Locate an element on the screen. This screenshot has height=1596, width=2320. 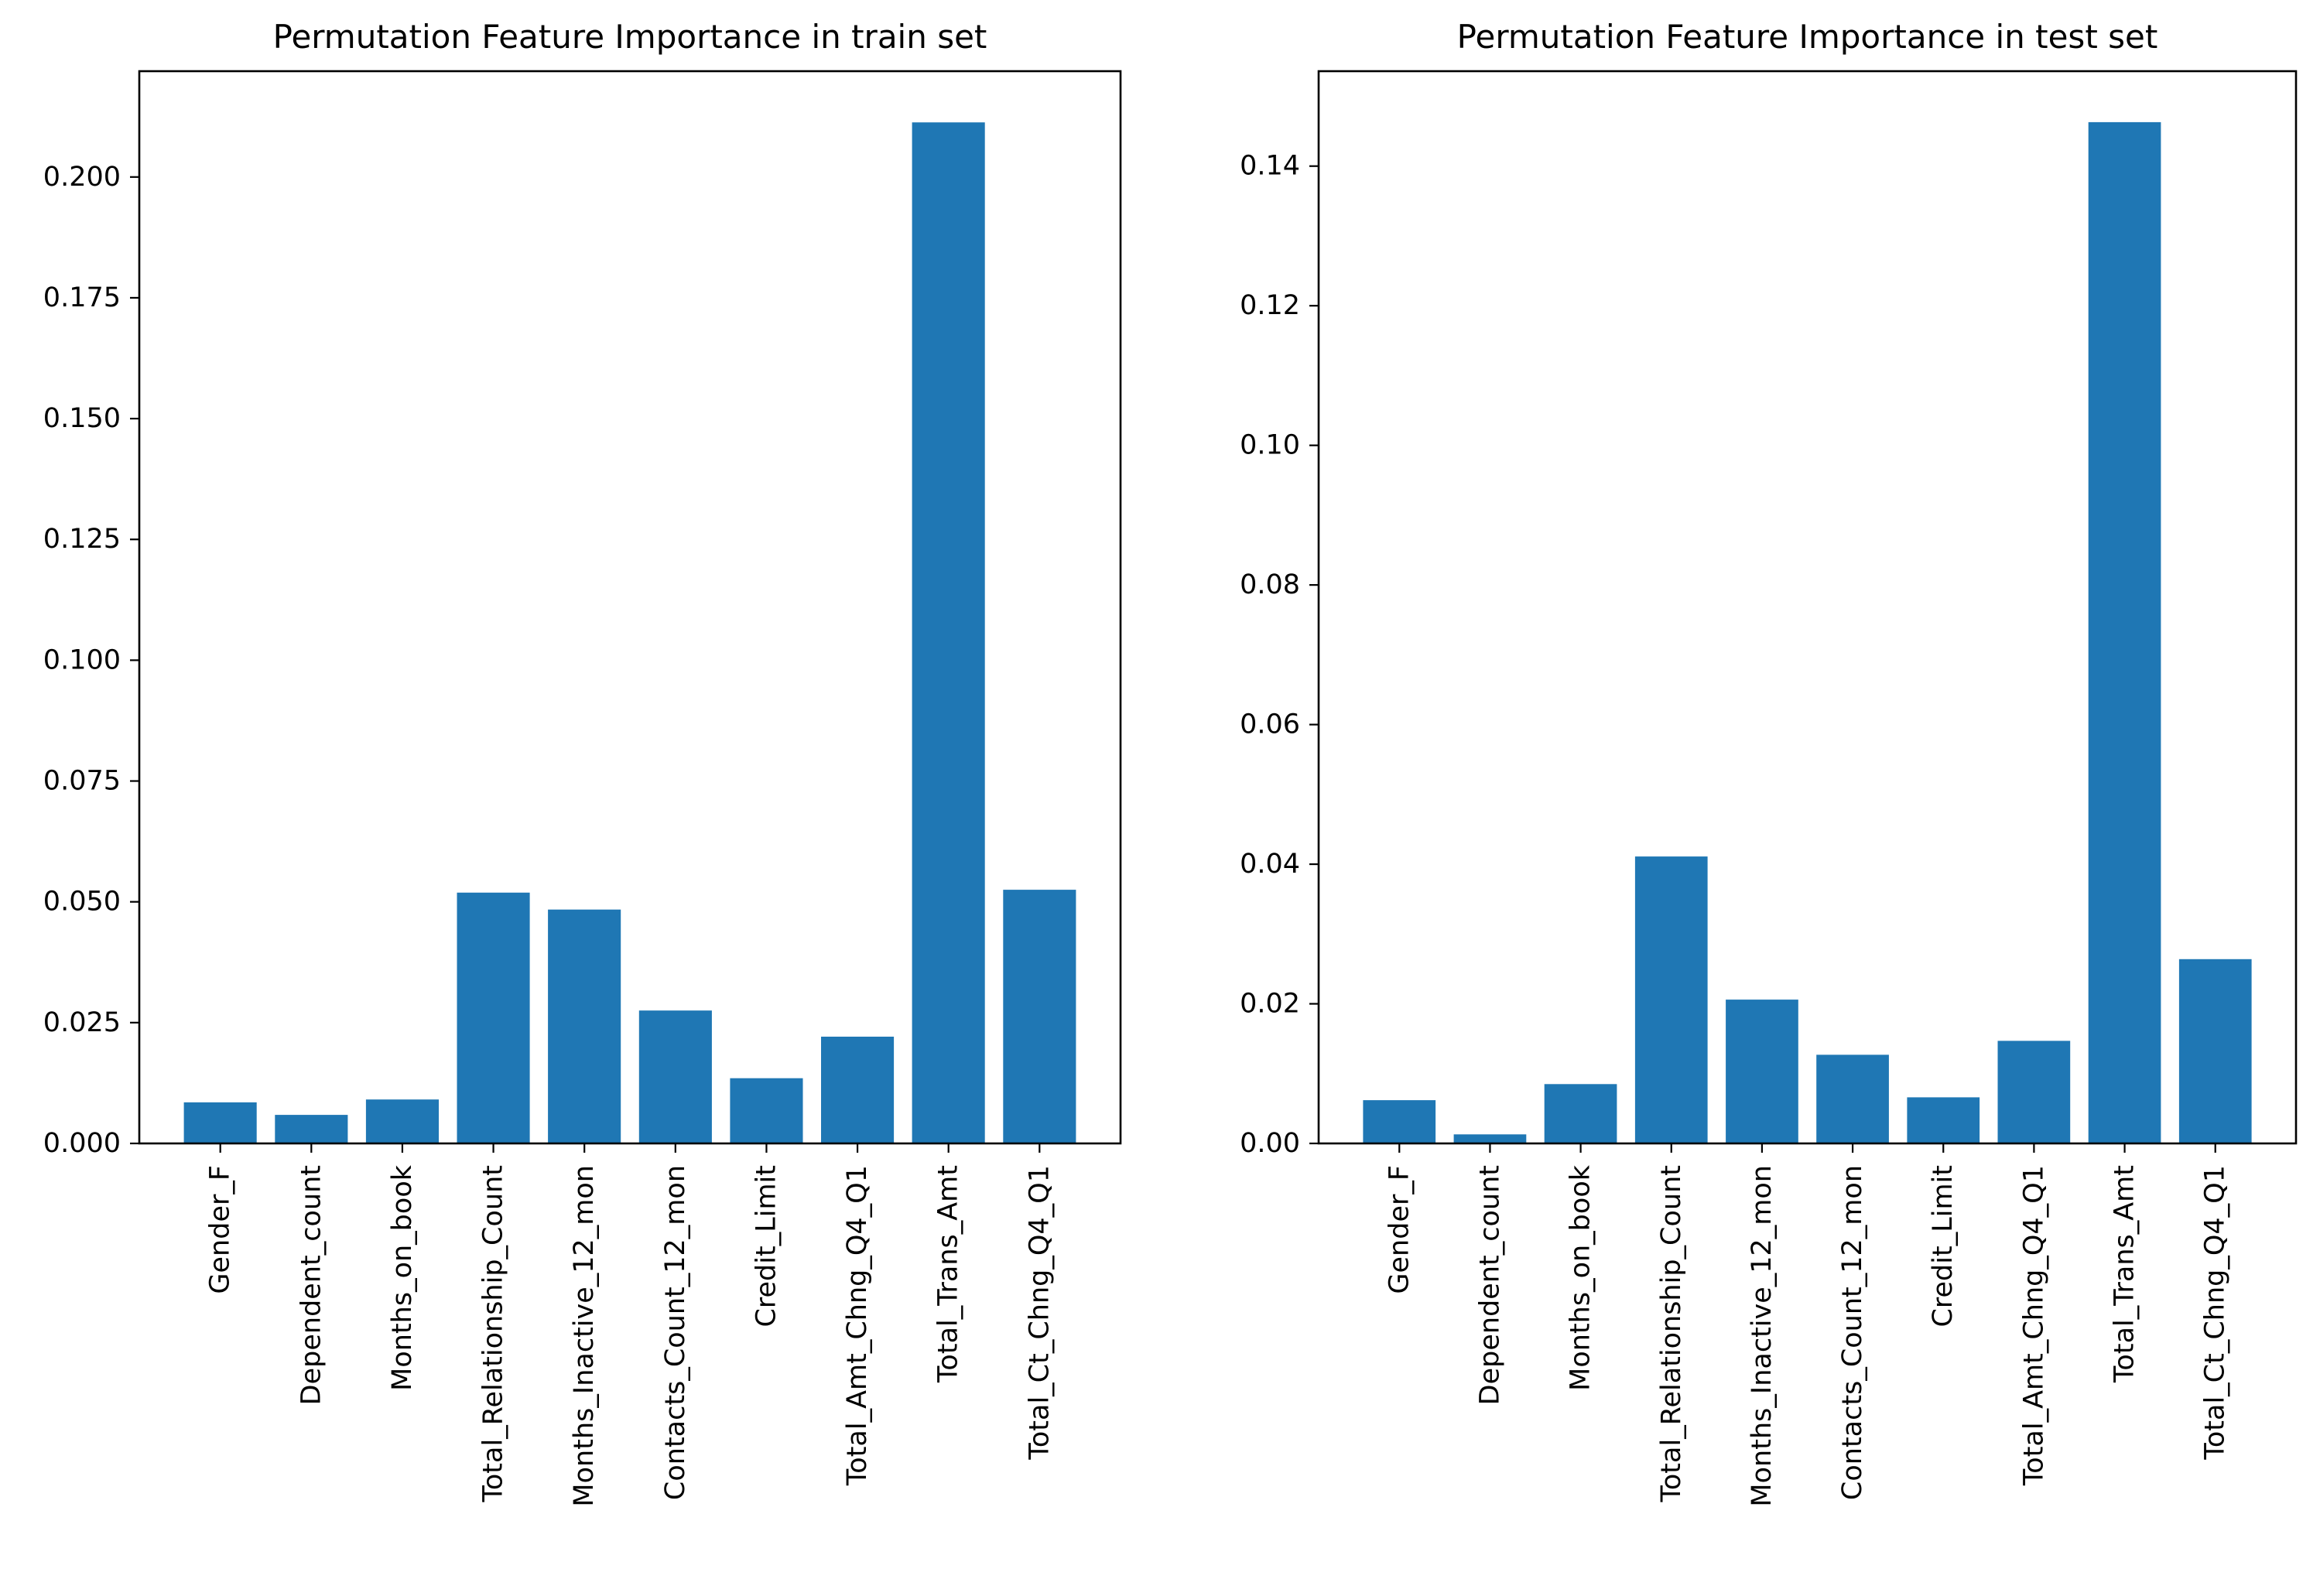
y-tick-label: 0.100 is located at coordinates (82, 659).